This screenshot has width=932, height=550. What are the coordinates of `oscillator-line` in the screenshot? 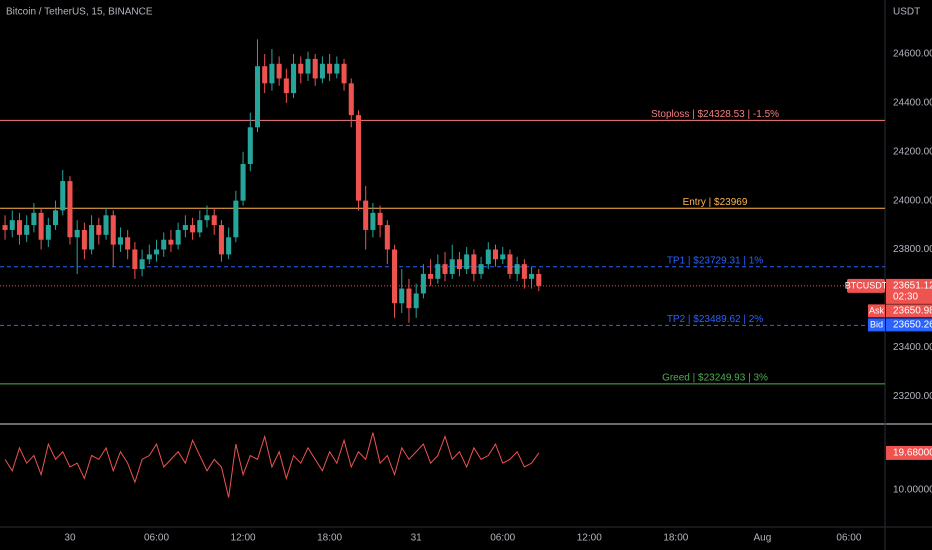 It's located at (272, 465).